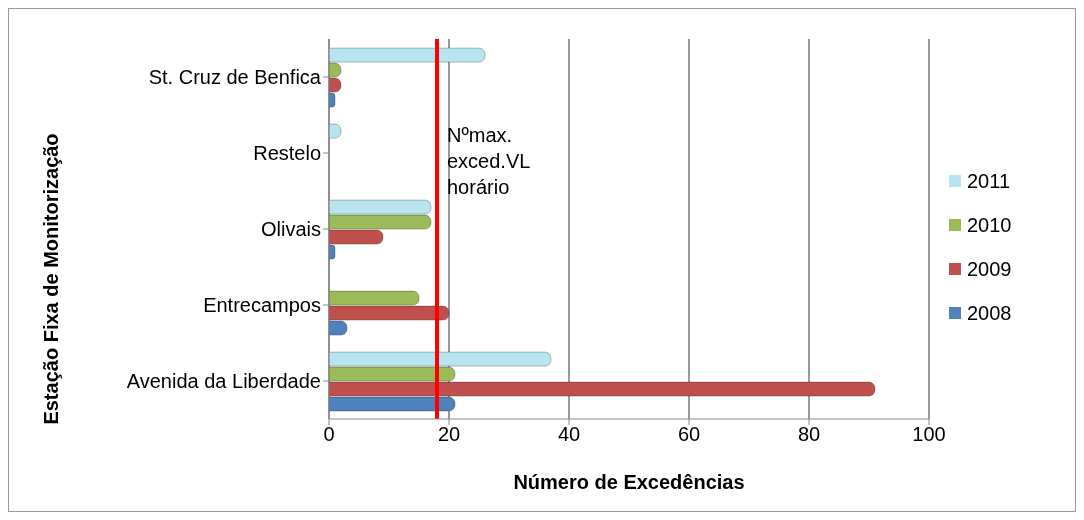  I want to click on y-tick-label: Restelo, so click(287, 153).